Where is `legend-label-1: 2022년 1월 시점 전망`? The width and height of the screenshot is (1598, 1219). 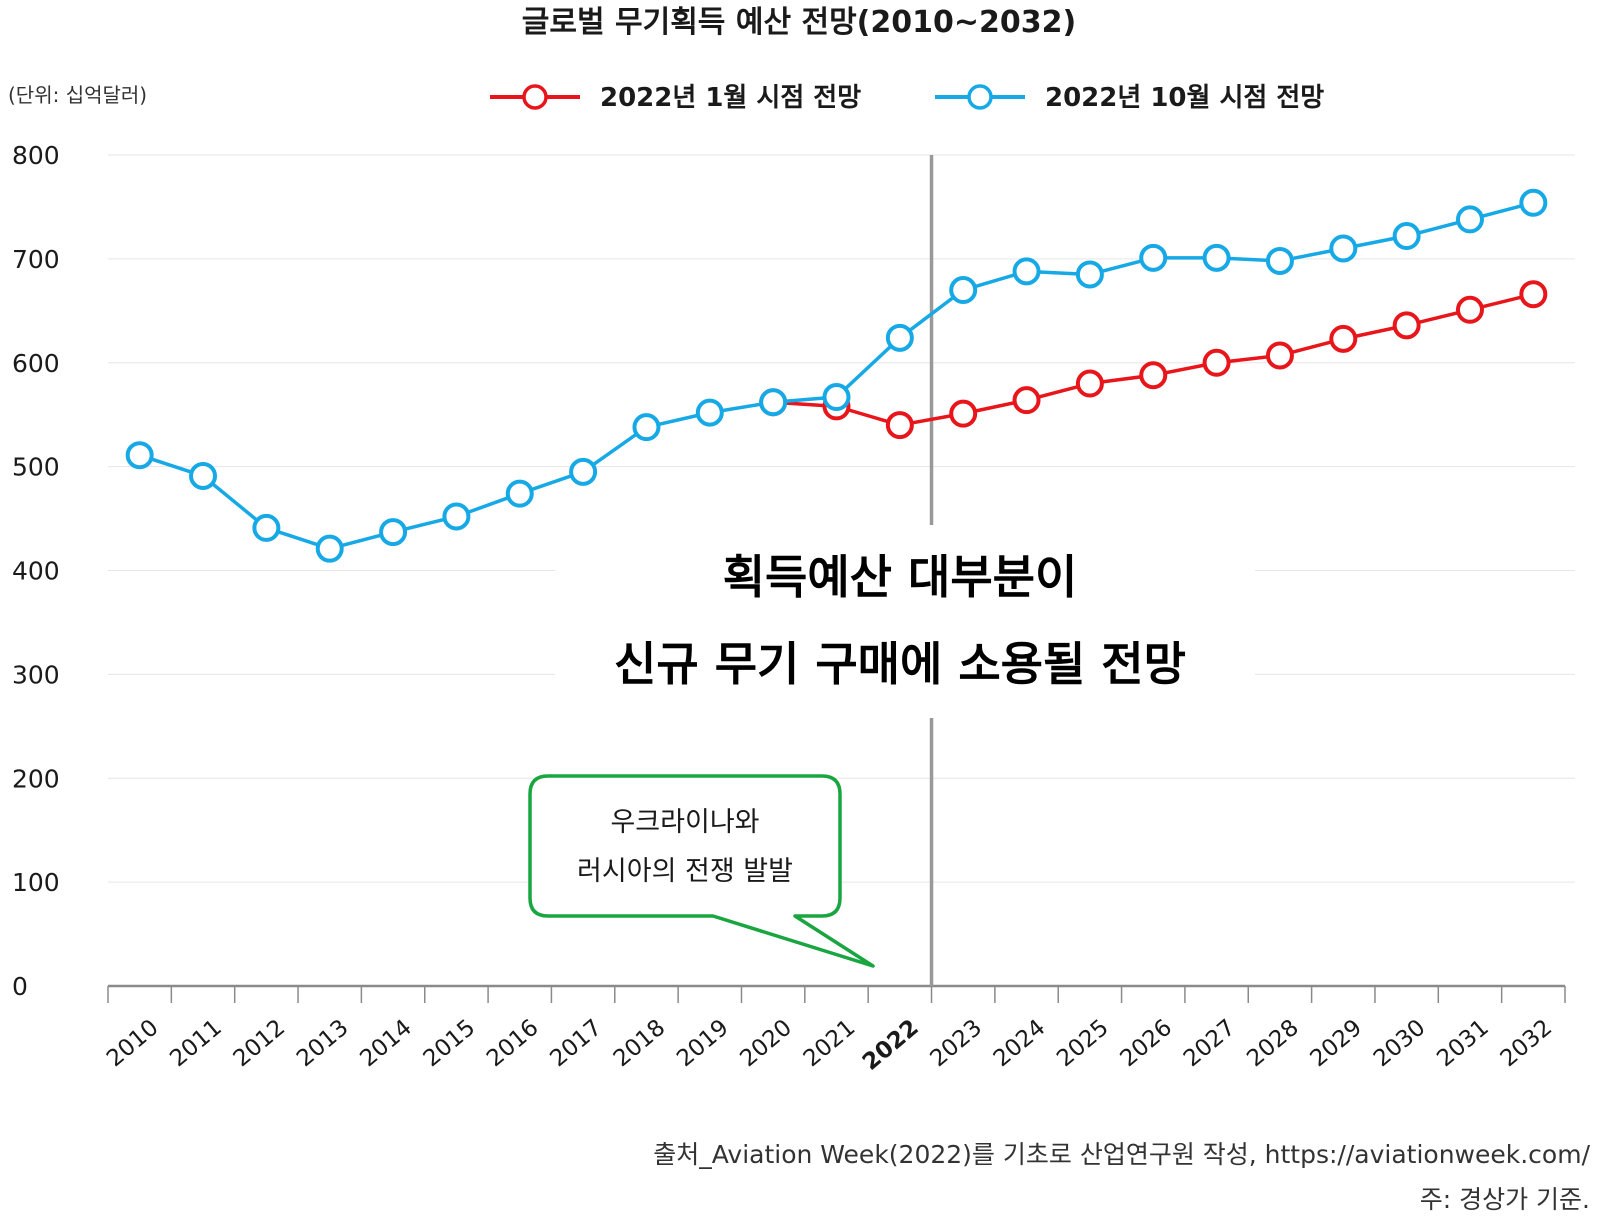 legend-label-1: 2022년 1월 시점 전망 is located at coordinates (730, 98).